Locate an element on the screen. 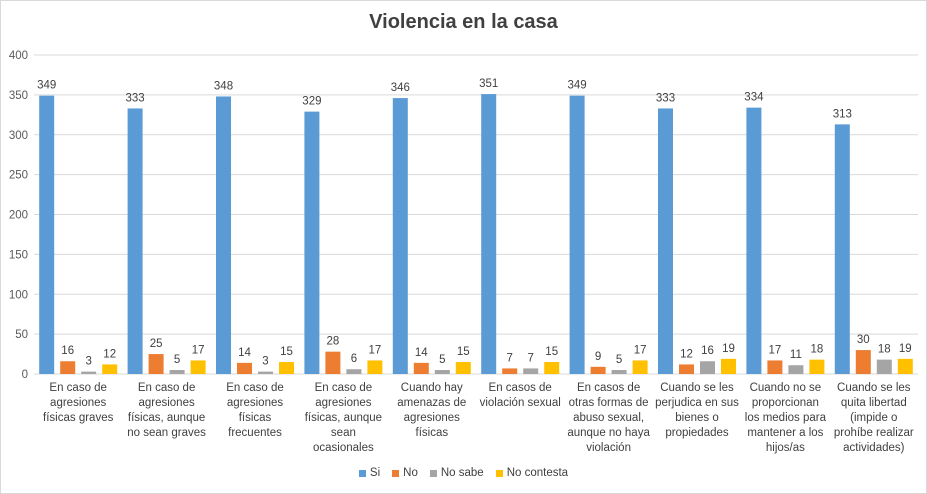 This screenshot has height=494, width=927. data-label: 19 is located at coordinates (905, 349).